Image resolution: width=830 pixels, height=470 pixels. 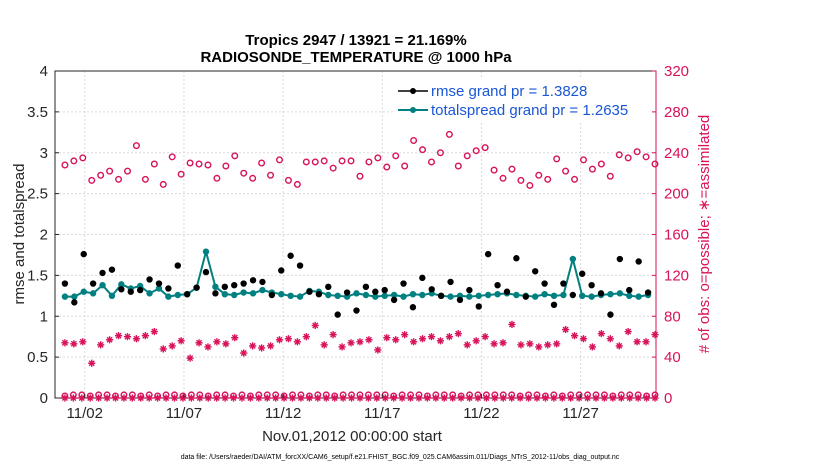 What do you see at coordinates (481, 413) in the screenshot?
I see `x-tick-label: 11/22` at bounding box center [481, 413].